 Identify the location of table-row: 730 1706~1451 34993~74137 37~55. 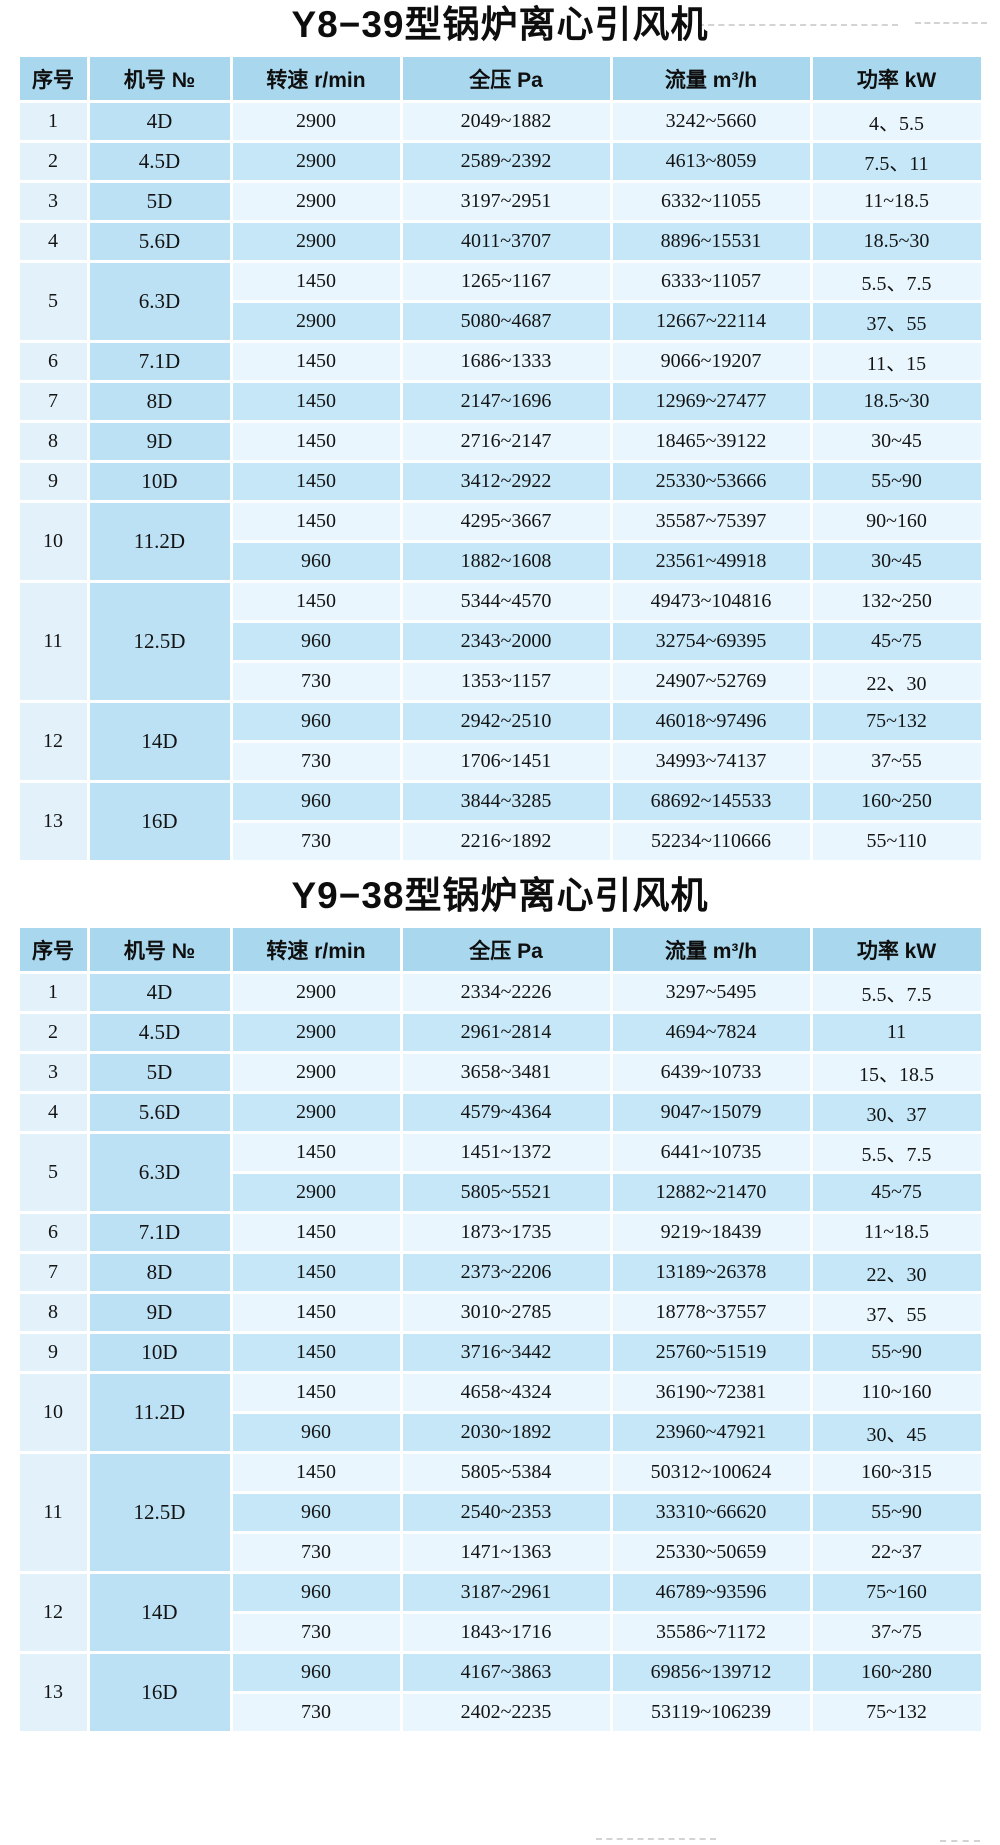
(501, 761).